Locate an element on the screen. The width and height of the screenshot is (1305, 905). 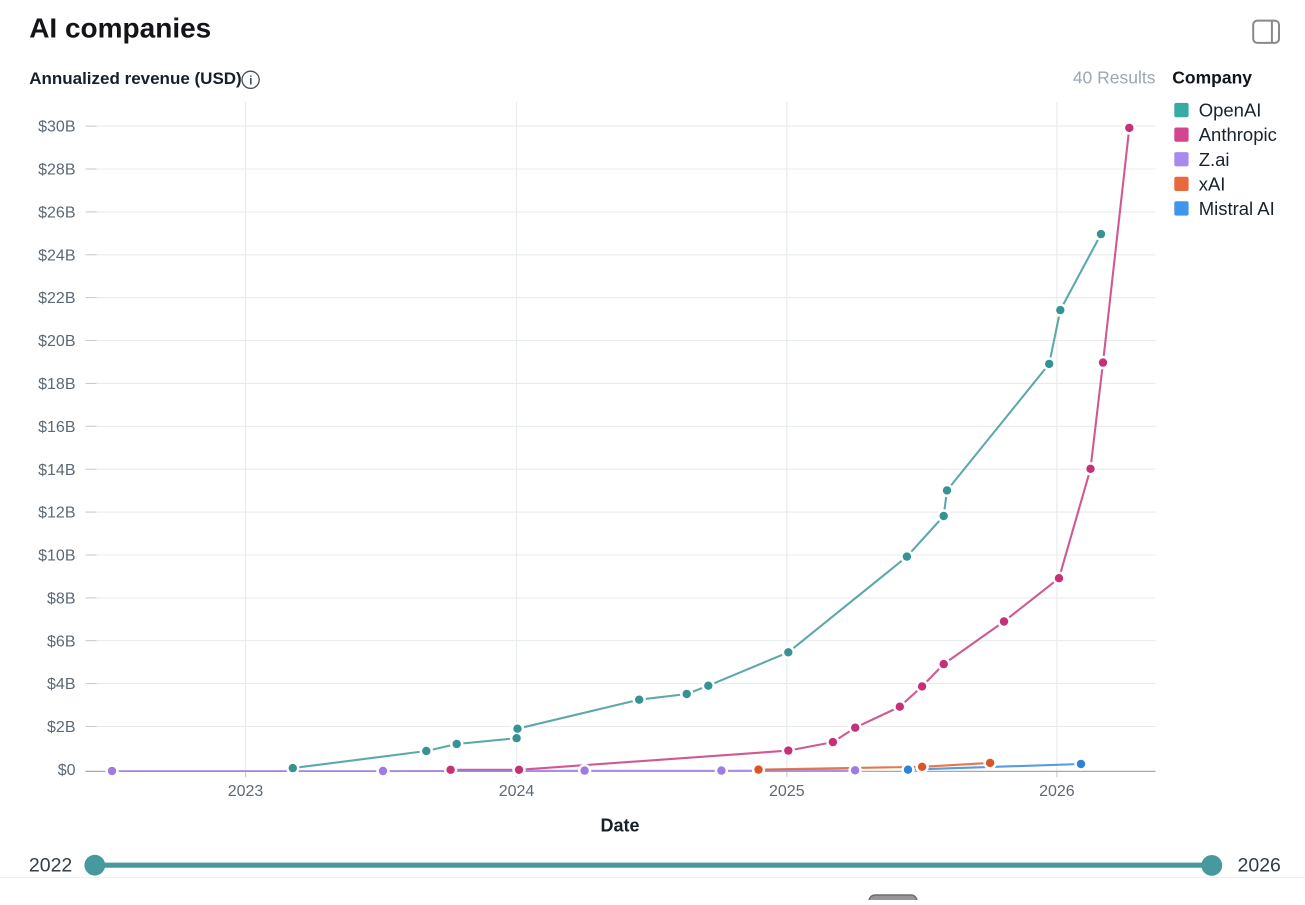
svg-text: OpenAI is located at coordinates (1230, 110).